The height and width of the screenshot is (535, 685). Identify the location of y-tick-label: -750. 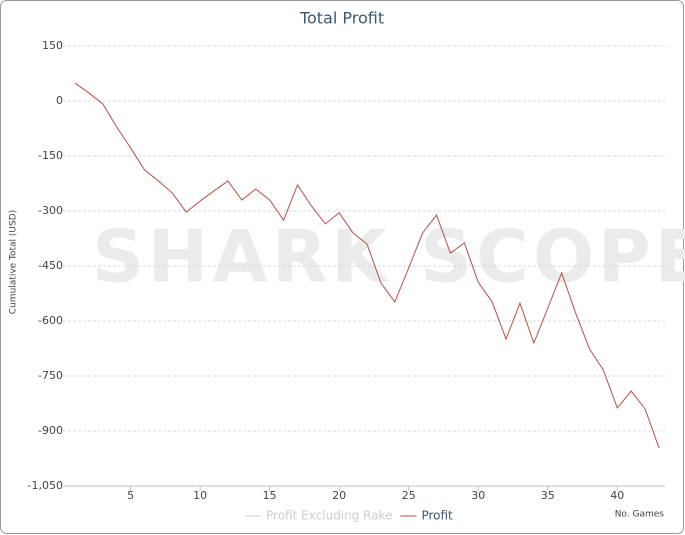
(50, 375).